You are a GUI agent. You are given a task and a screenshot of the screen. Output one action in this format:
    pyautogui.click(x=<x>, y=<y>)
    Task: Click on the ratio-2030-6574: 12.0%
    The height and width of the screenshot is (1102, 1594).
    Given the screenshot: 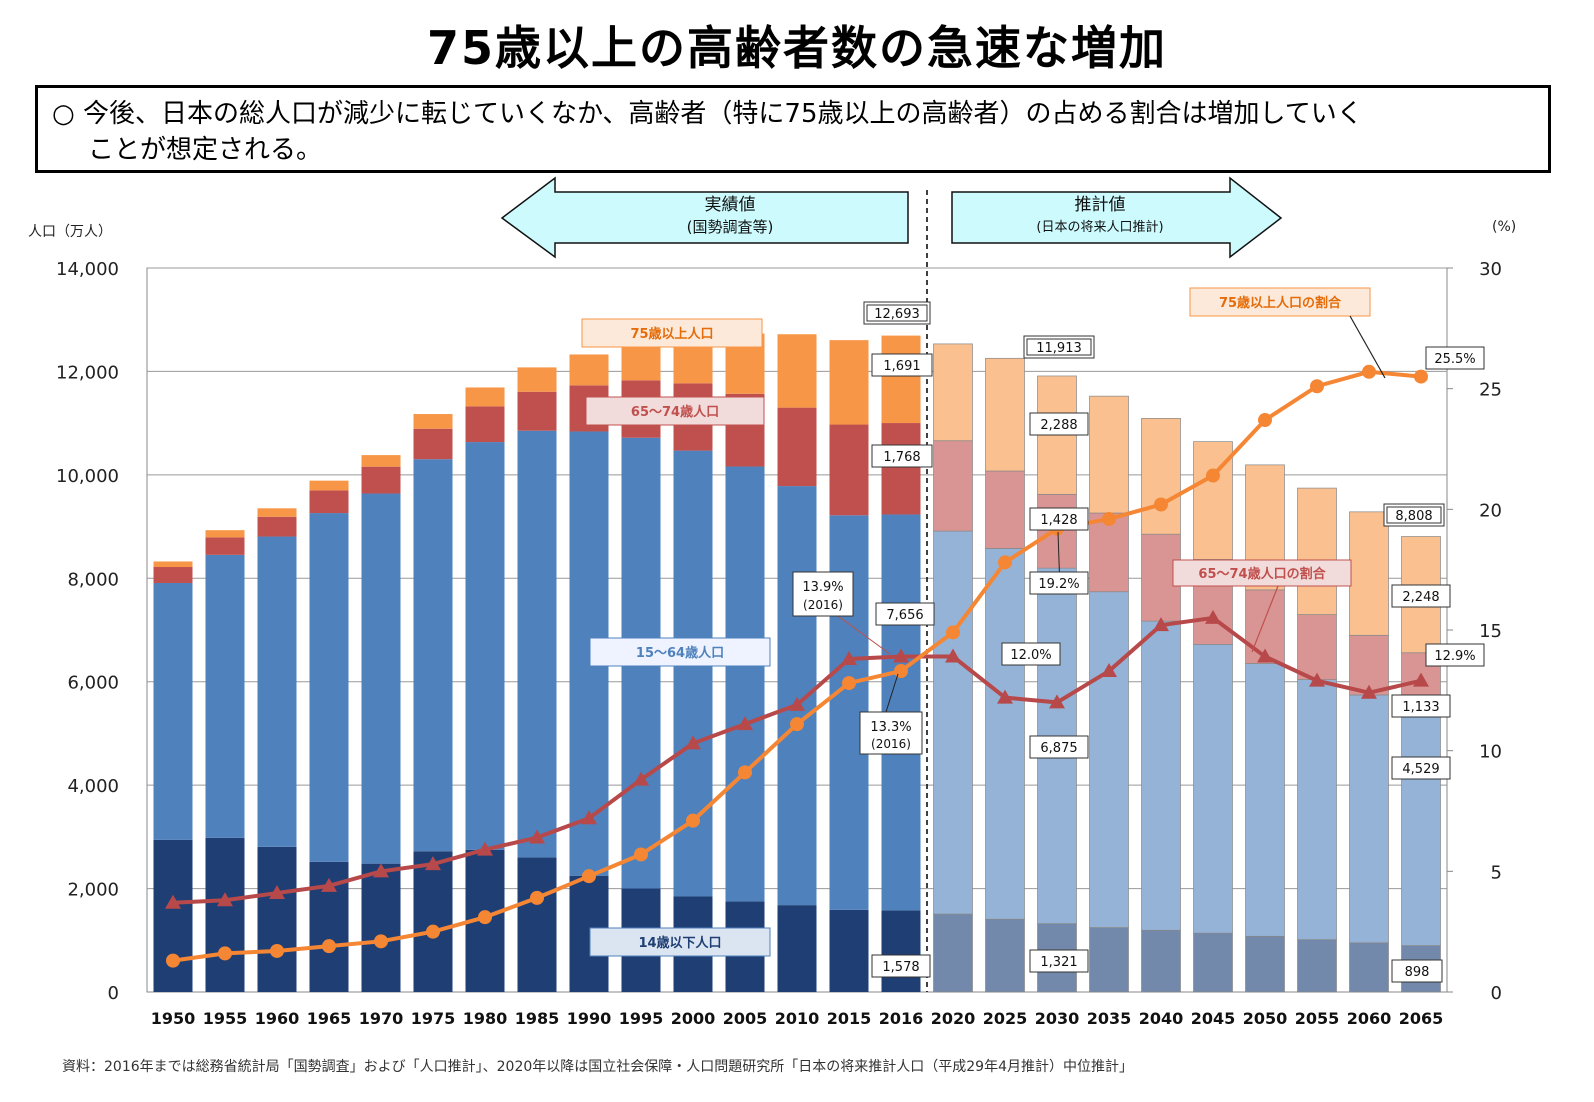 What is the action you would take?
    pyautogui.click(x=1030, y=655)
    